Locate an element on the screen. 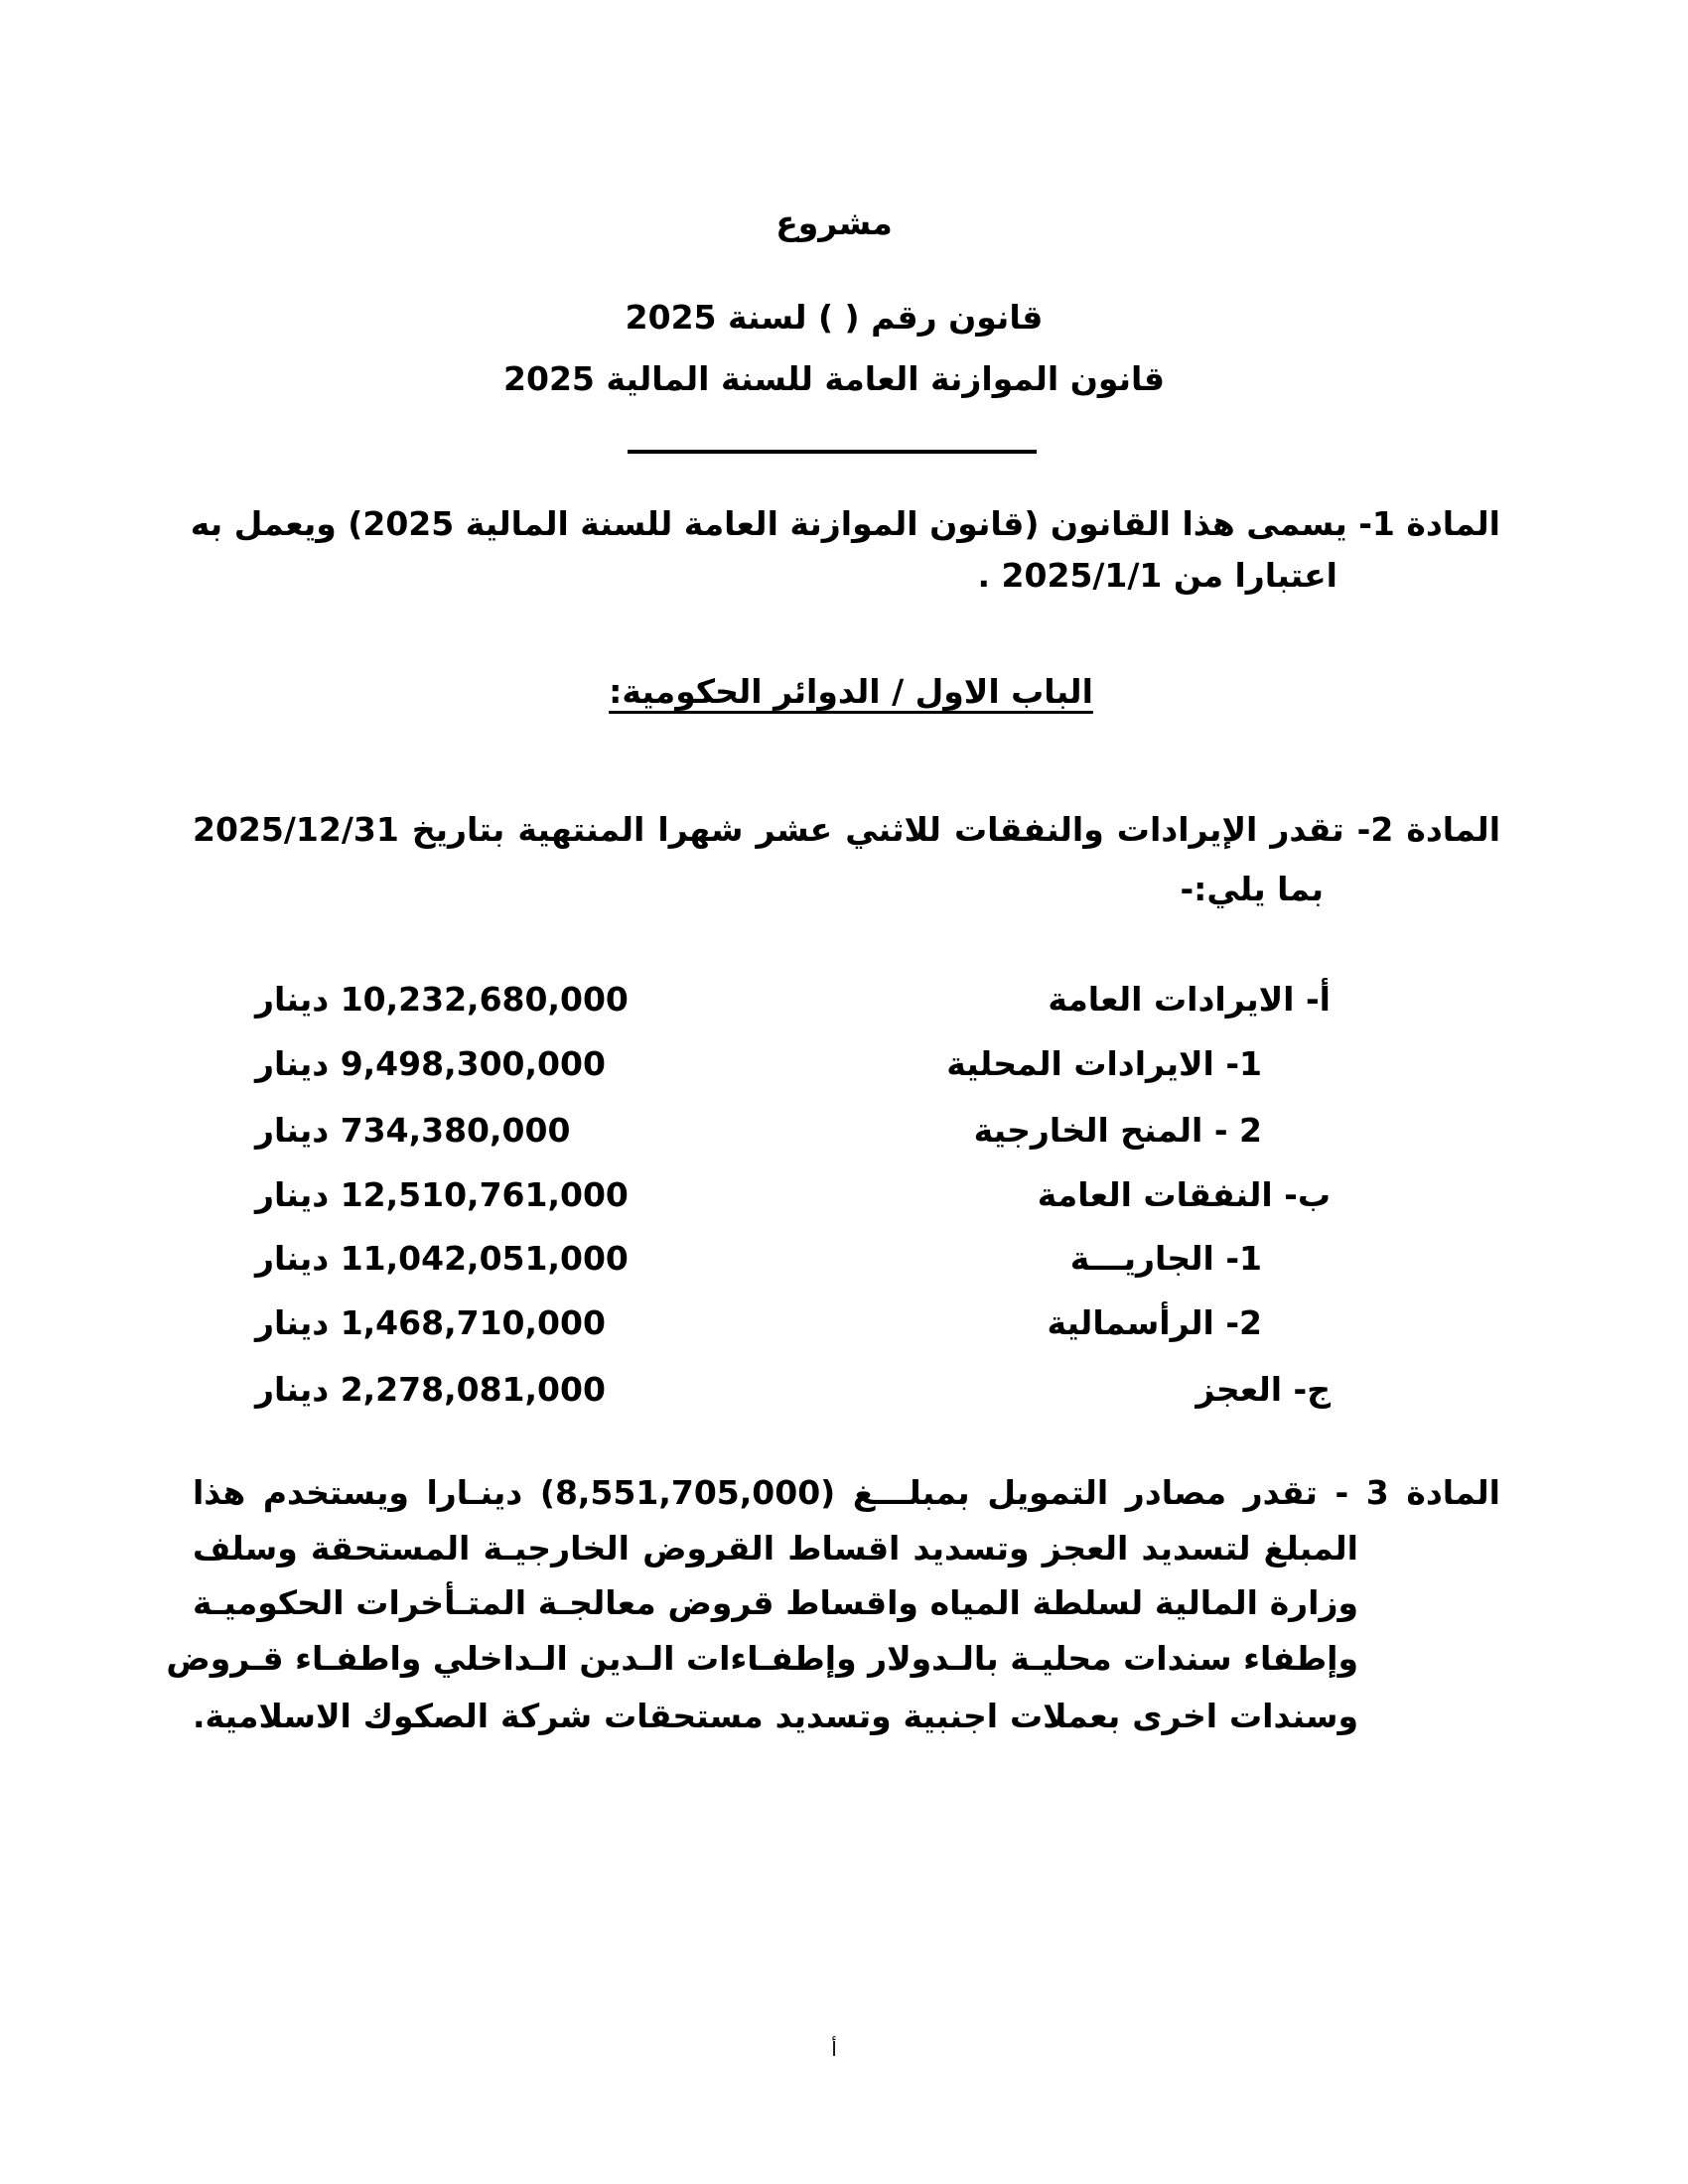 Image resolution: width=1688 pixels, height=2184 pixels. budget-amount: 10,232,680,000 دينار is located at coordinates (442, 999).